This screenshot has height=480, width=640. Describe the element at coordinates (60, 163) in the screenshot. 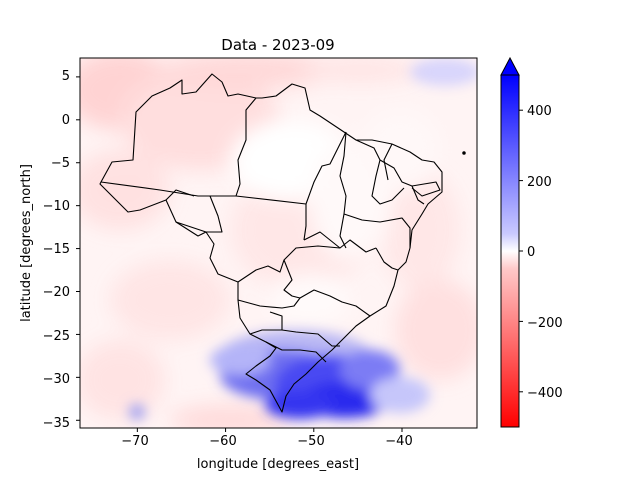

I see `y-tick-label: −5` at that location.